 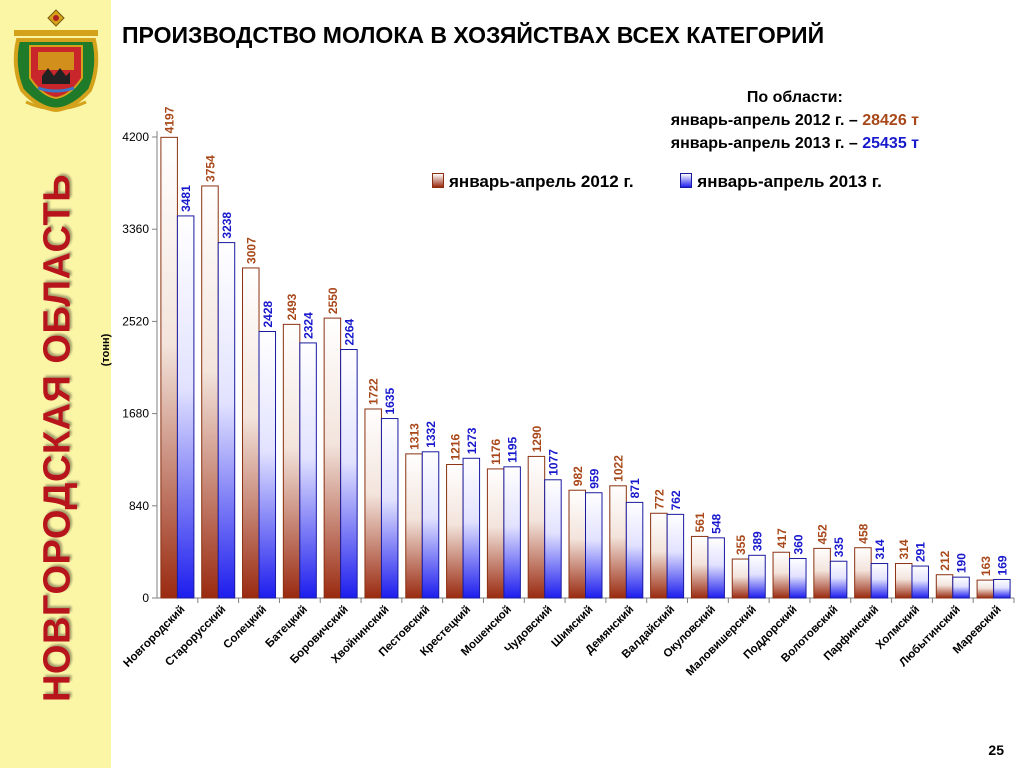 What do you see at coordinates (309, 325) in the screenshot?
I see `data-label: 2324` at bounding box center [309, 325].